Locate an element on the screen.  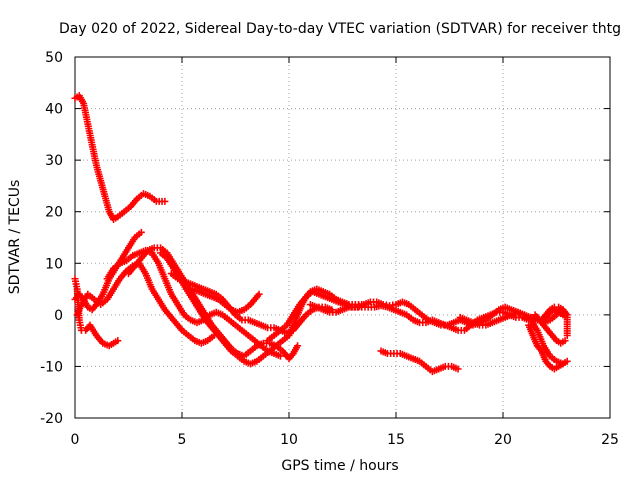
x-tick-label: 0 is located at coordinates (75, 440).